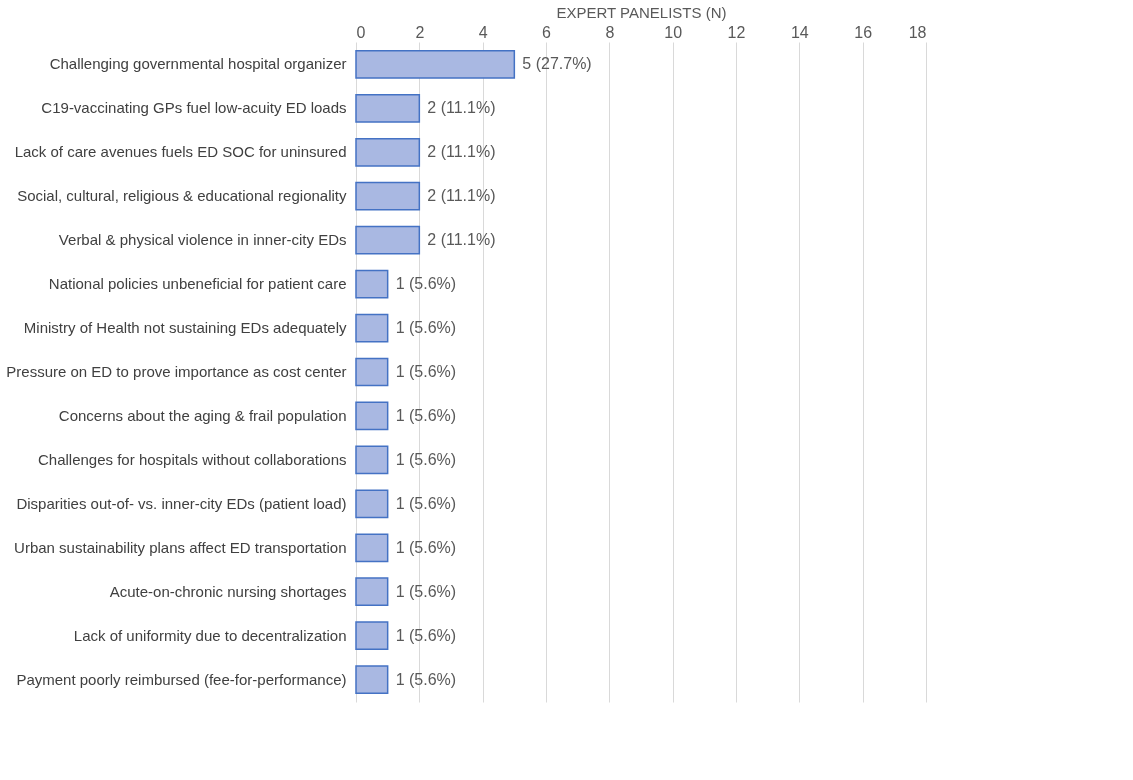 The width and height of the screenshot is (1133, 780). I want to click on y-tick-label: Lack of care avenues fuels ED SOC for uninsured, so click(180, 152).